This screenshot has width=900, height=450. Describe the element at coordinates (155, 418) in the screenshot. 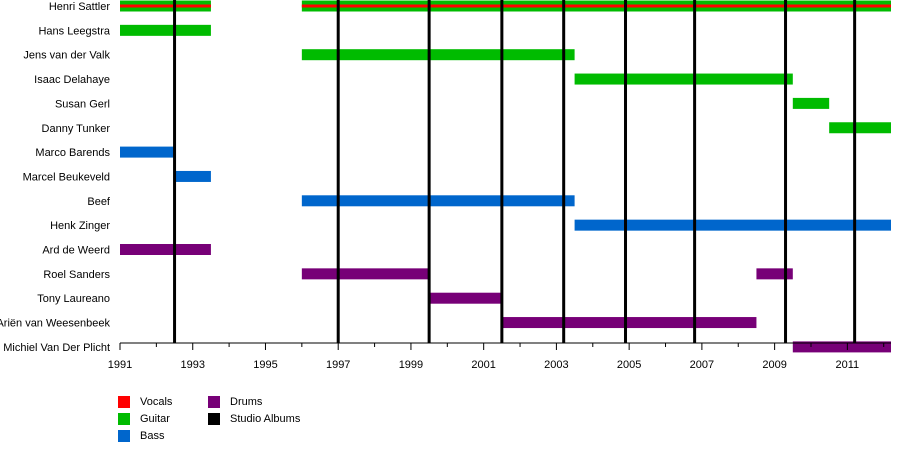

I see `legend-label: Guitar` at that location.